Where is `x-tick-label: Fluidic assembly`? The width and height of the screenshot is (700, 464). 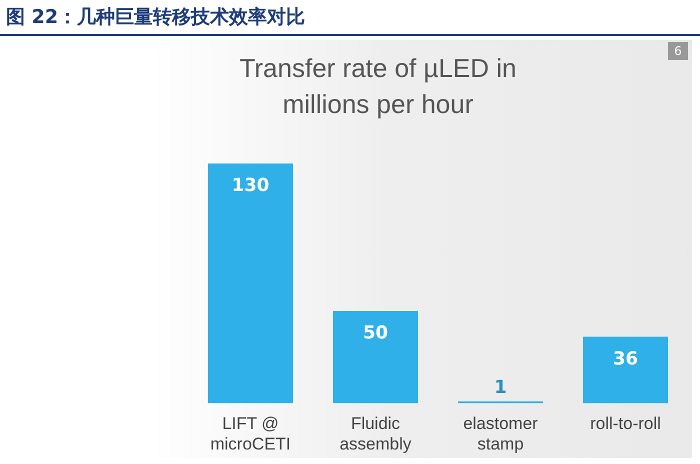 x-tick-label: Fluidic assembly is located at coordinates (376, 434).